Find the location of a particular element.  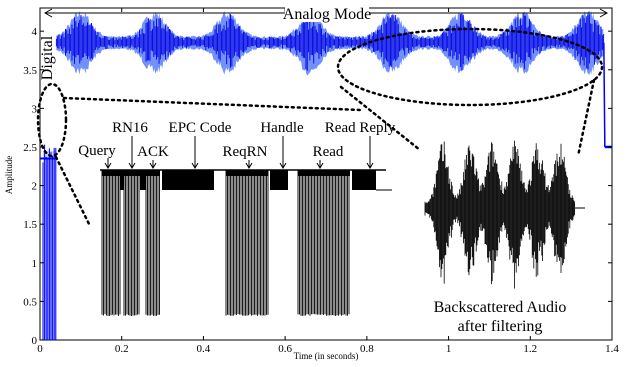

command-label: ACK is located at coordinates (153, 152).